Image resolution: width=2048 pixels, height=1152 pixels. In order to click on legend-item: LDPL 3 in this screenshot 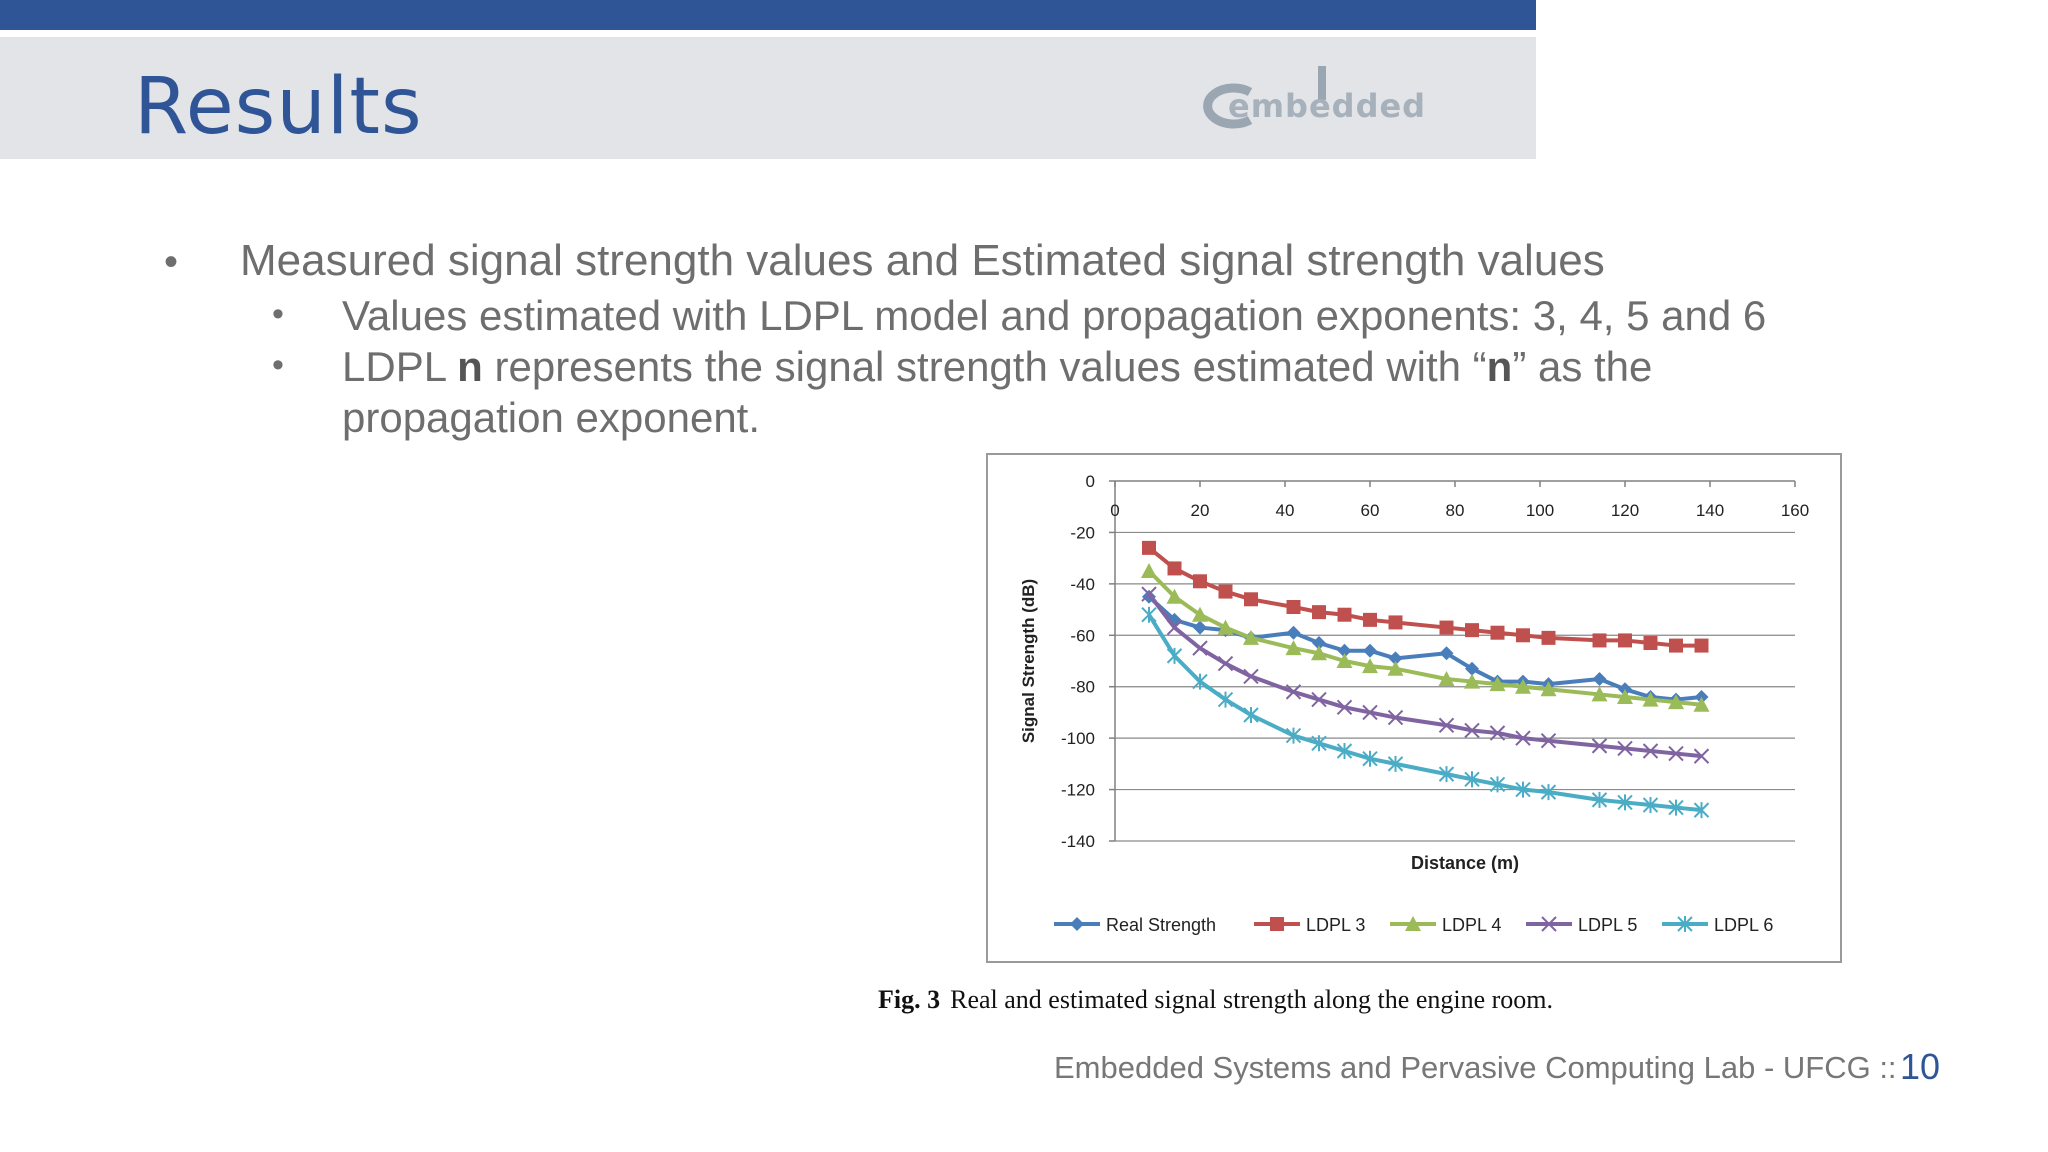, I will do `click(1309, 925)`.